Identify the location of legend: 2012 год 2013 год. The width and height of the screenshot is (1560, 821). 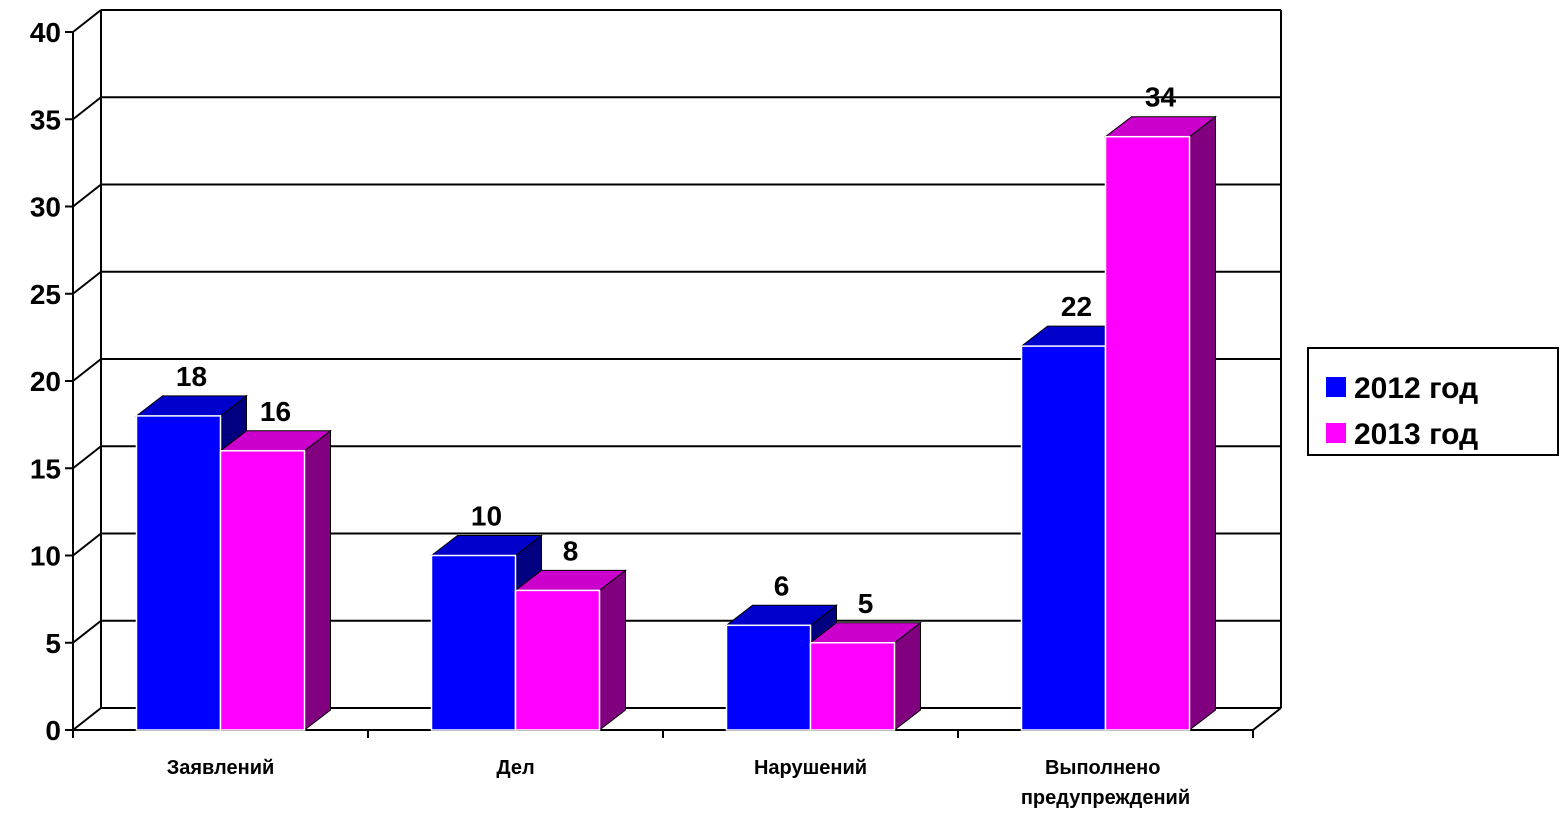
(1433, 401).